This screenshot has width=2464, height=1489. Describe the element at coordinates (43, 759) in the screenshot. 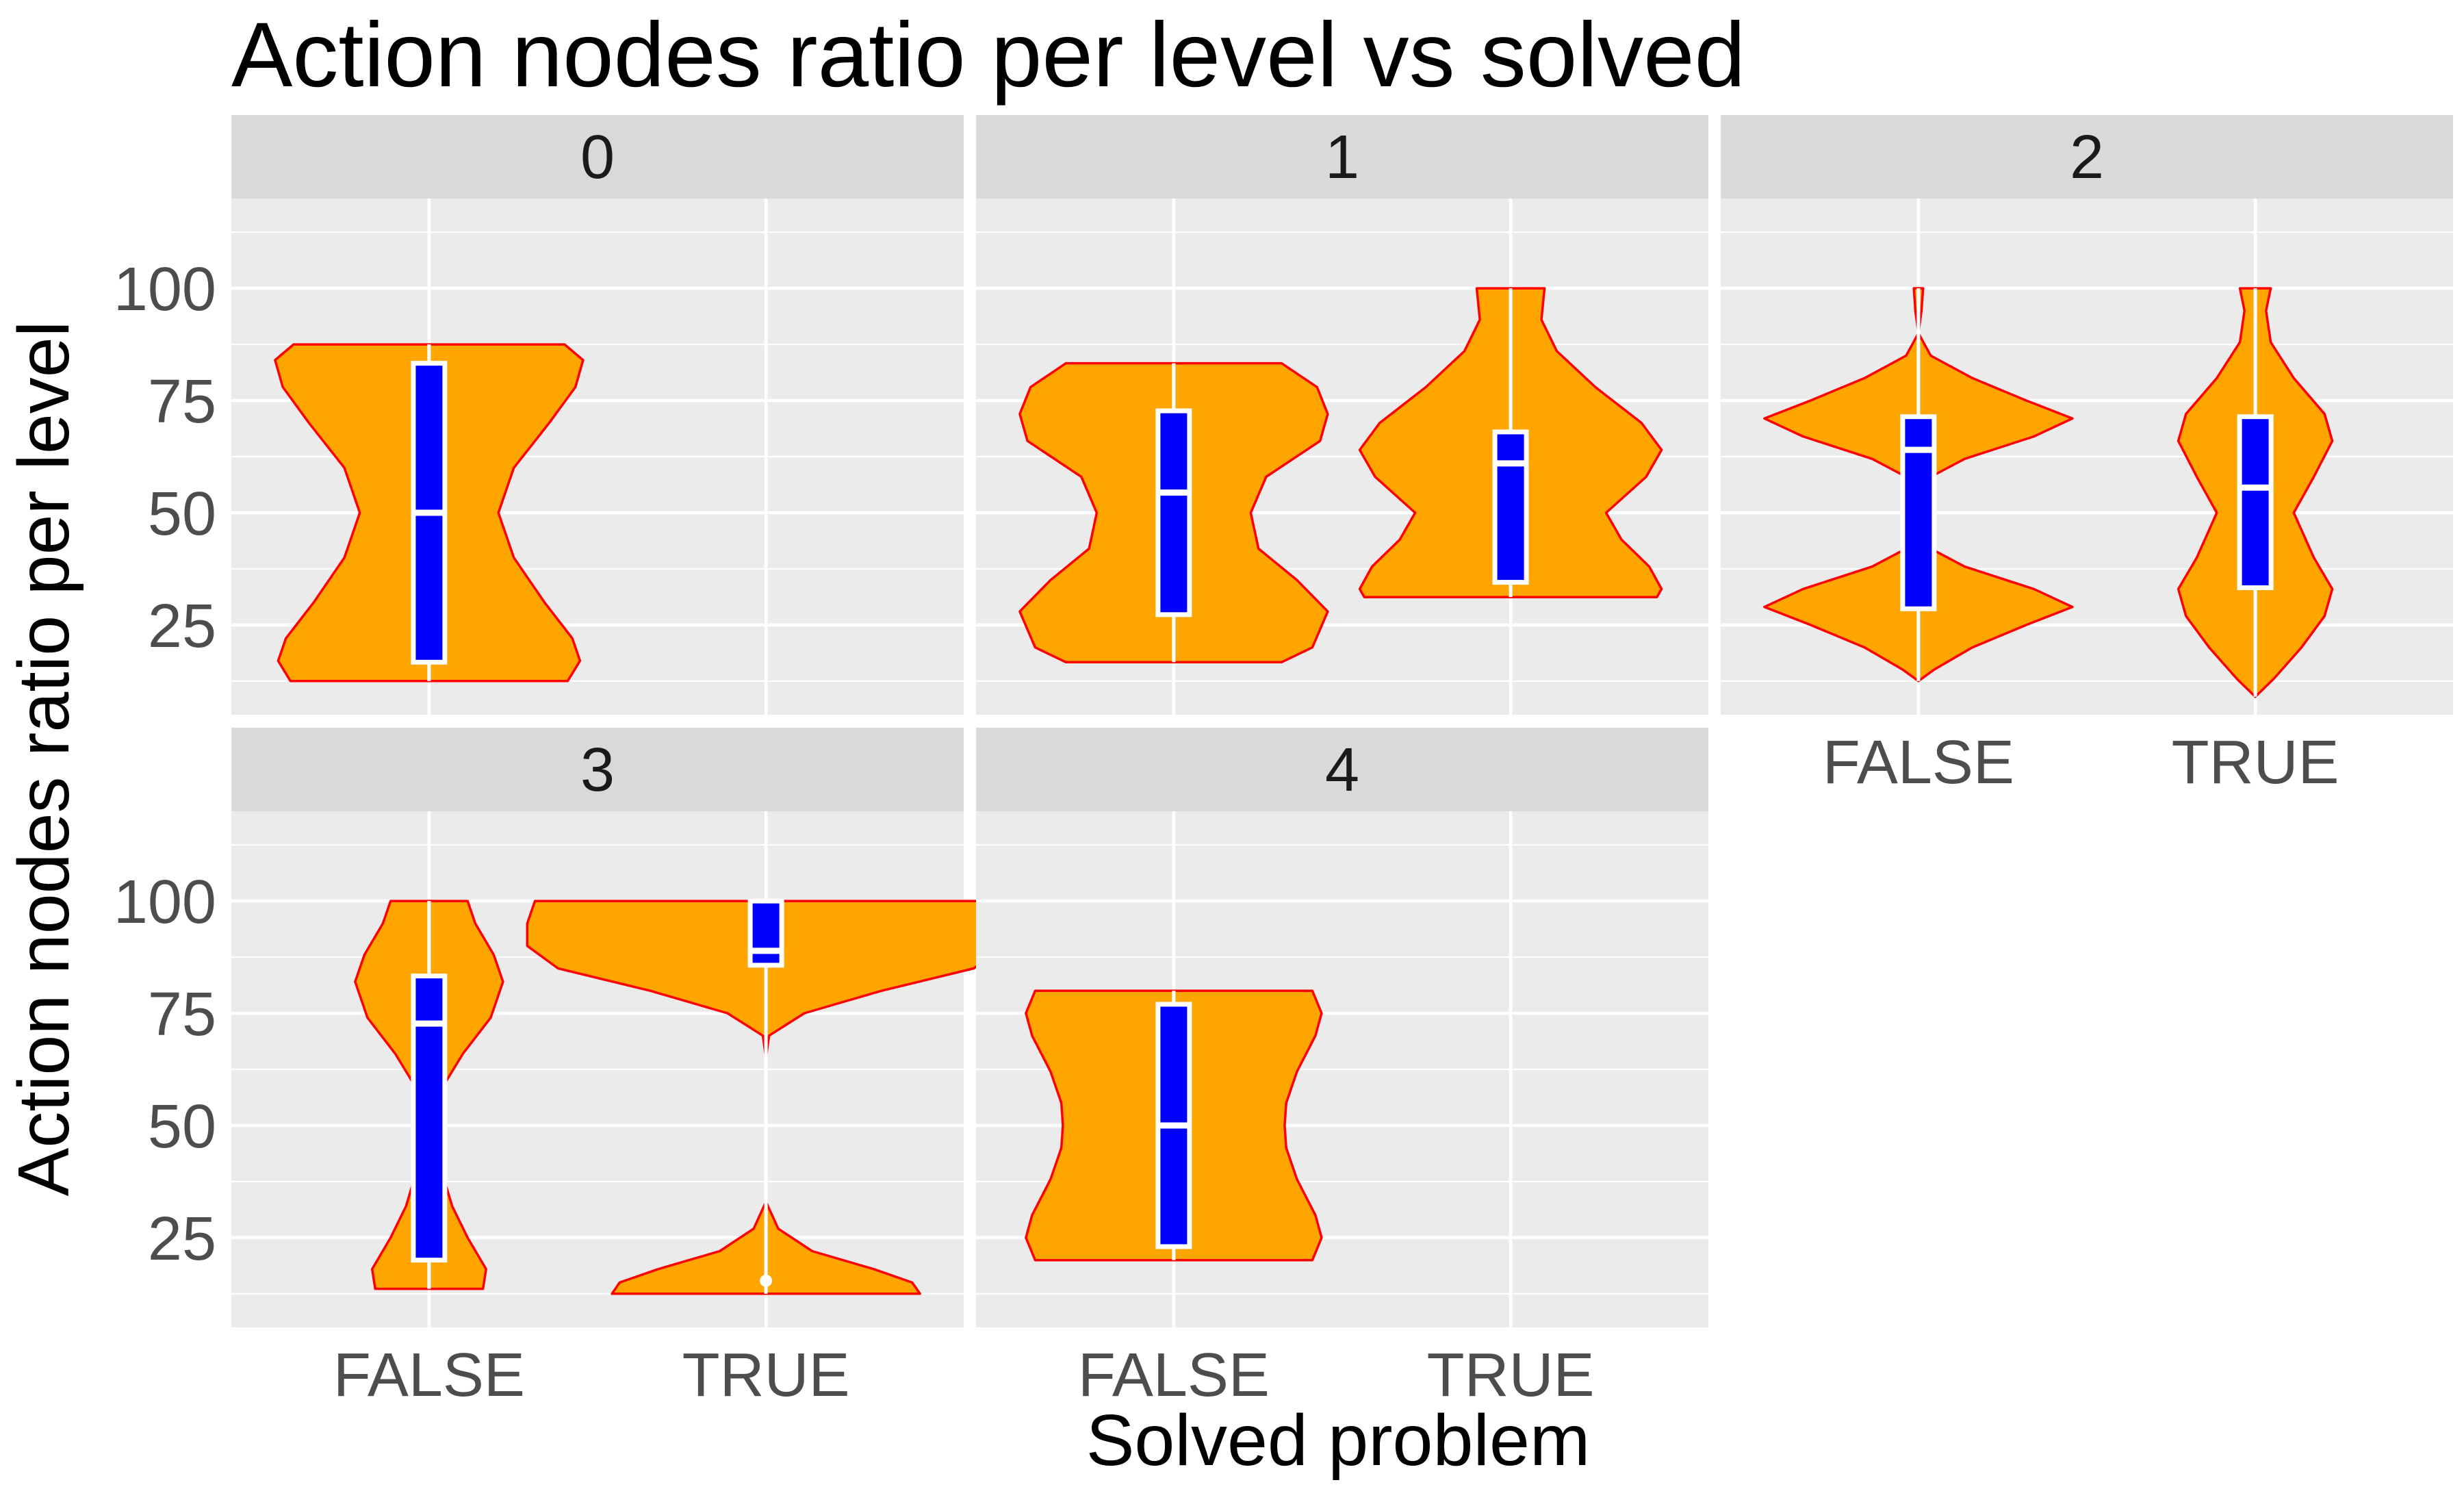

I see `y-axis-title: Action nodes ratio per level` at that location.